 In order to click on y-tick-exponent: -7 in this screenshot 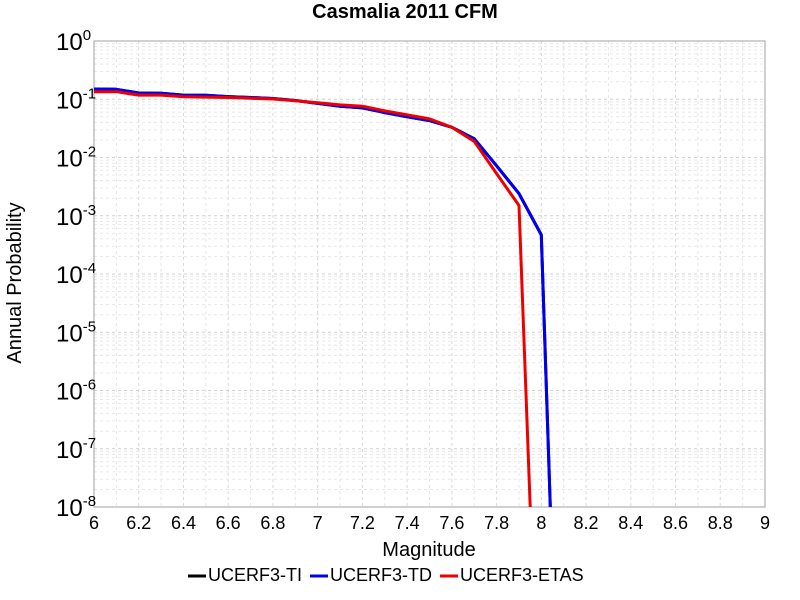, I will do `click(89, 443)`.